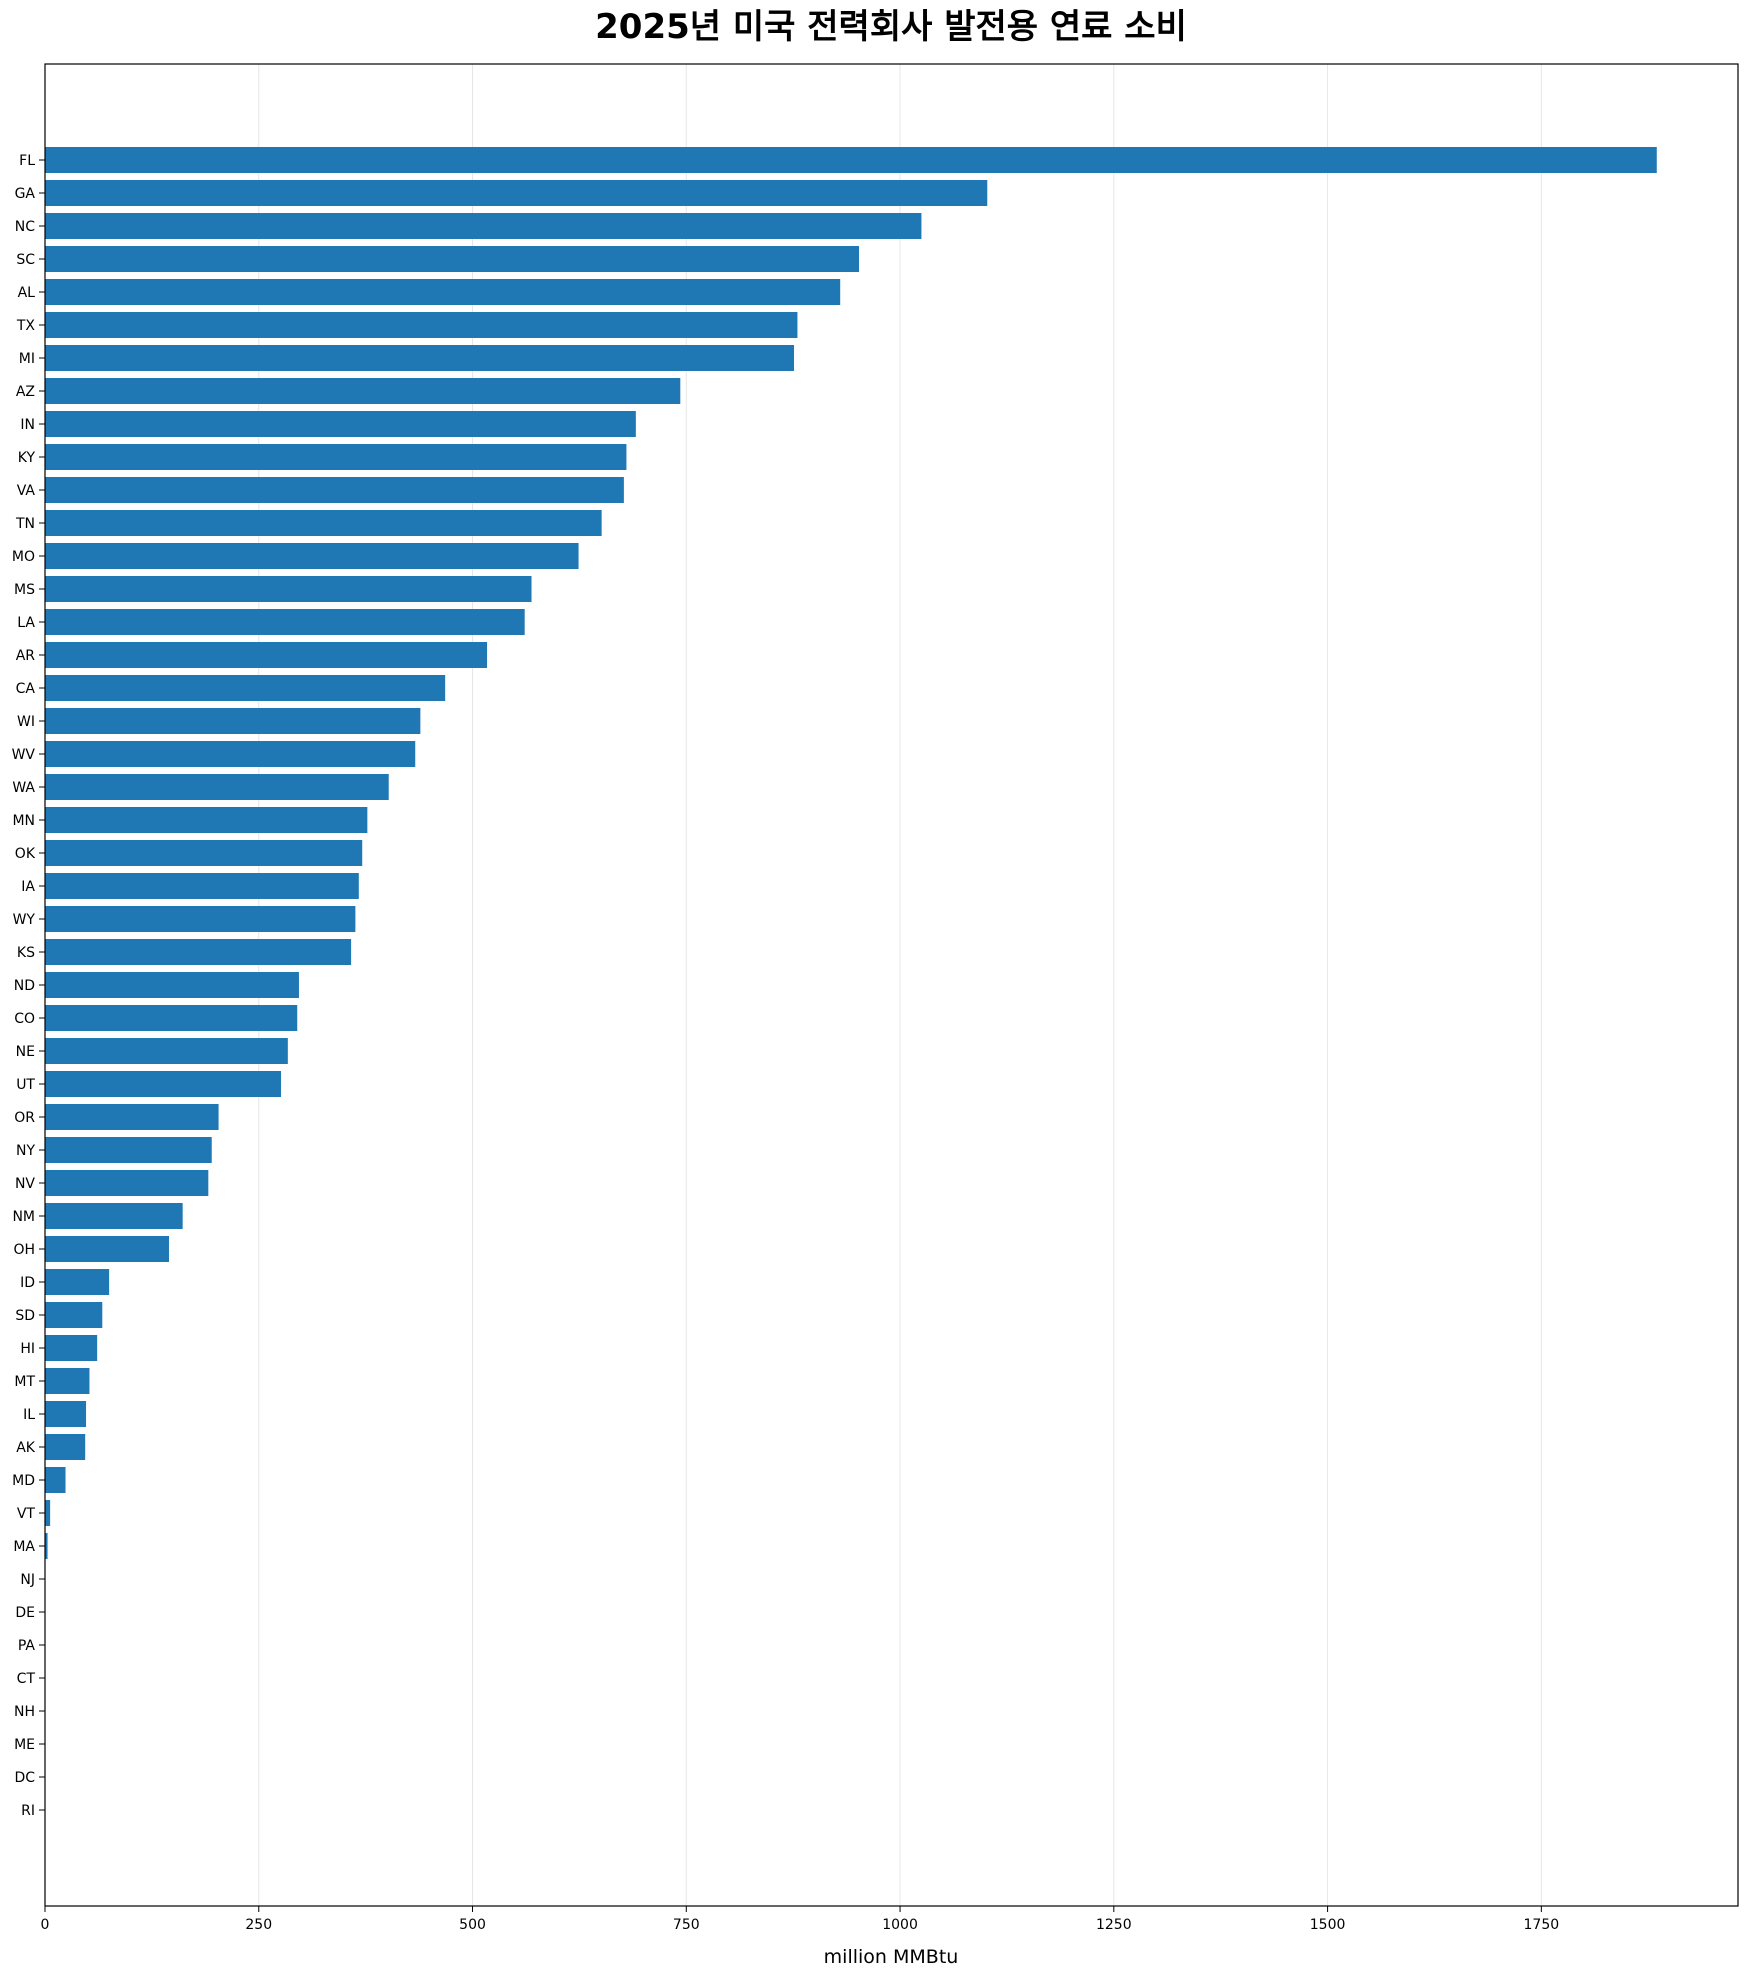 This screenshot has width=1749, height=1969. What do you see at coordinates (217, 787) in the screenshot?
I see `bar-wa` at bounding box center [217, 787].